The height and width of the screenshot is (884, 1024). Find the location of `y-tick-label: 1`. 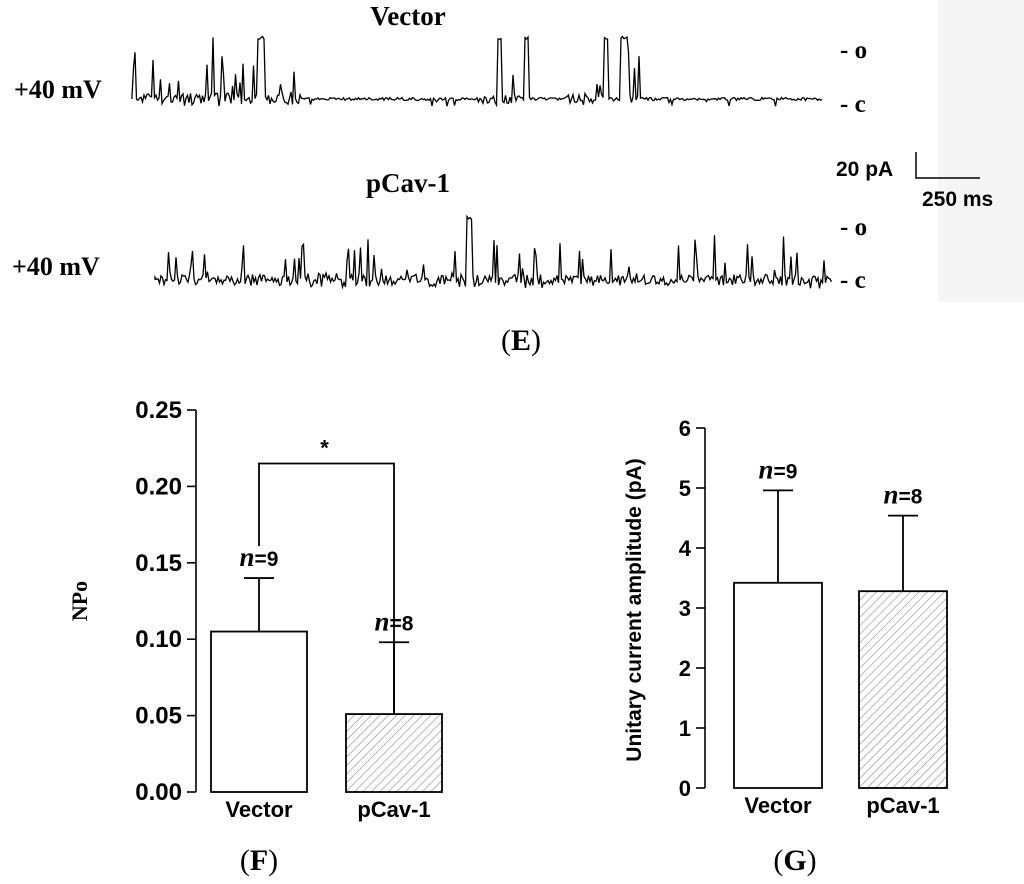

y-tick-label: 1 is located at coordinates (685, 728).